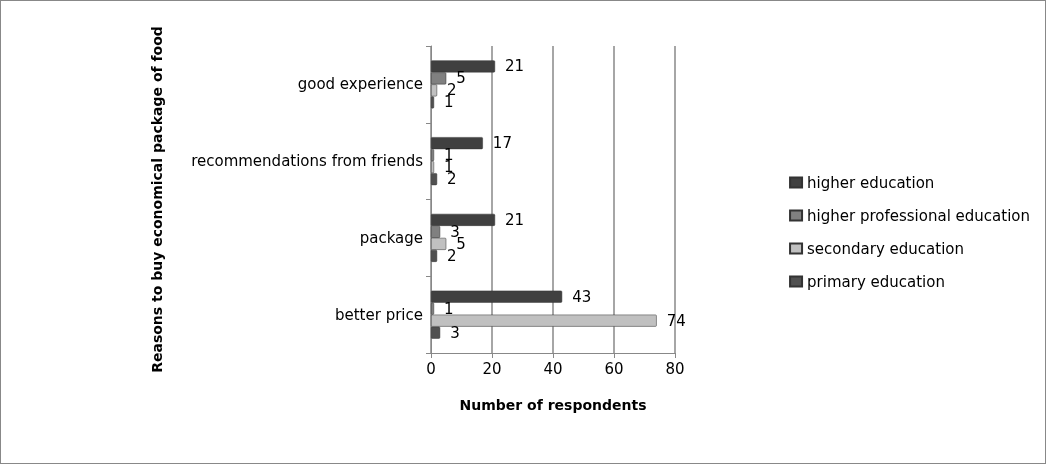 Image resolution: width=1046 pixels, height=464 pixels. I want to click on x-tick-label: 0, so click(431, 368).